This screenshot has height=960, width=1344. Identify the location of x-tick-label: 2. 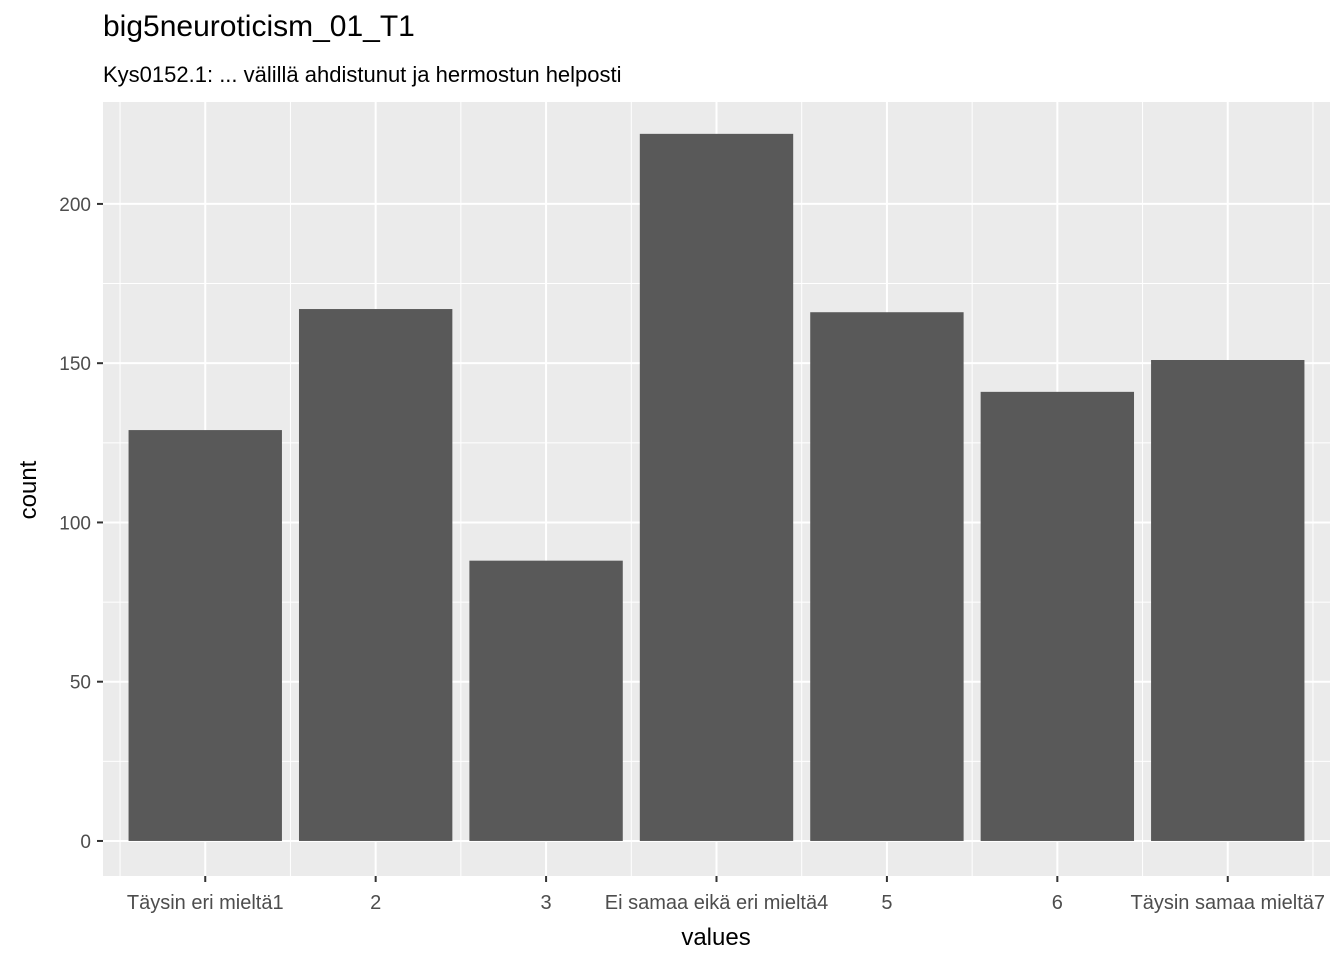
(375, 903).